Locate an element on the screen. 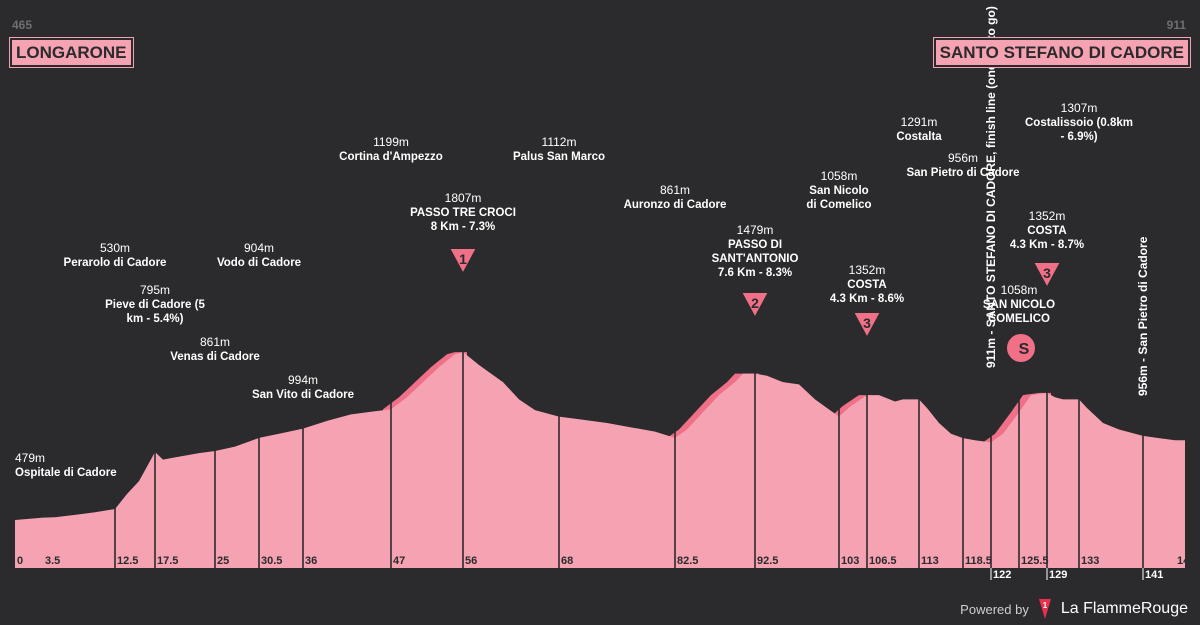 Image resolution: width=1200 pixels, height=625 pixels. annotation-label-16-line-1: SAN NICOLO is located at coordinates (1019, 305).